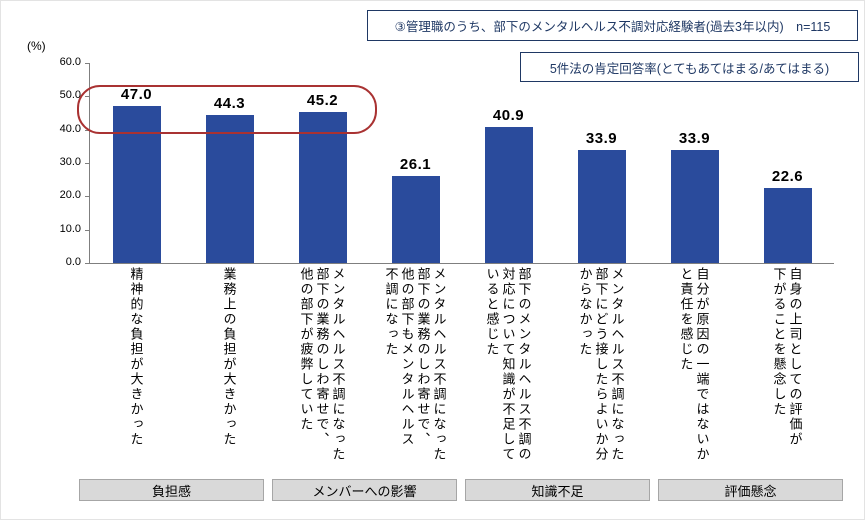 This screenshot has height=520, width=865. I want to click on y-tick-label: 10.0, so click(70, 228).